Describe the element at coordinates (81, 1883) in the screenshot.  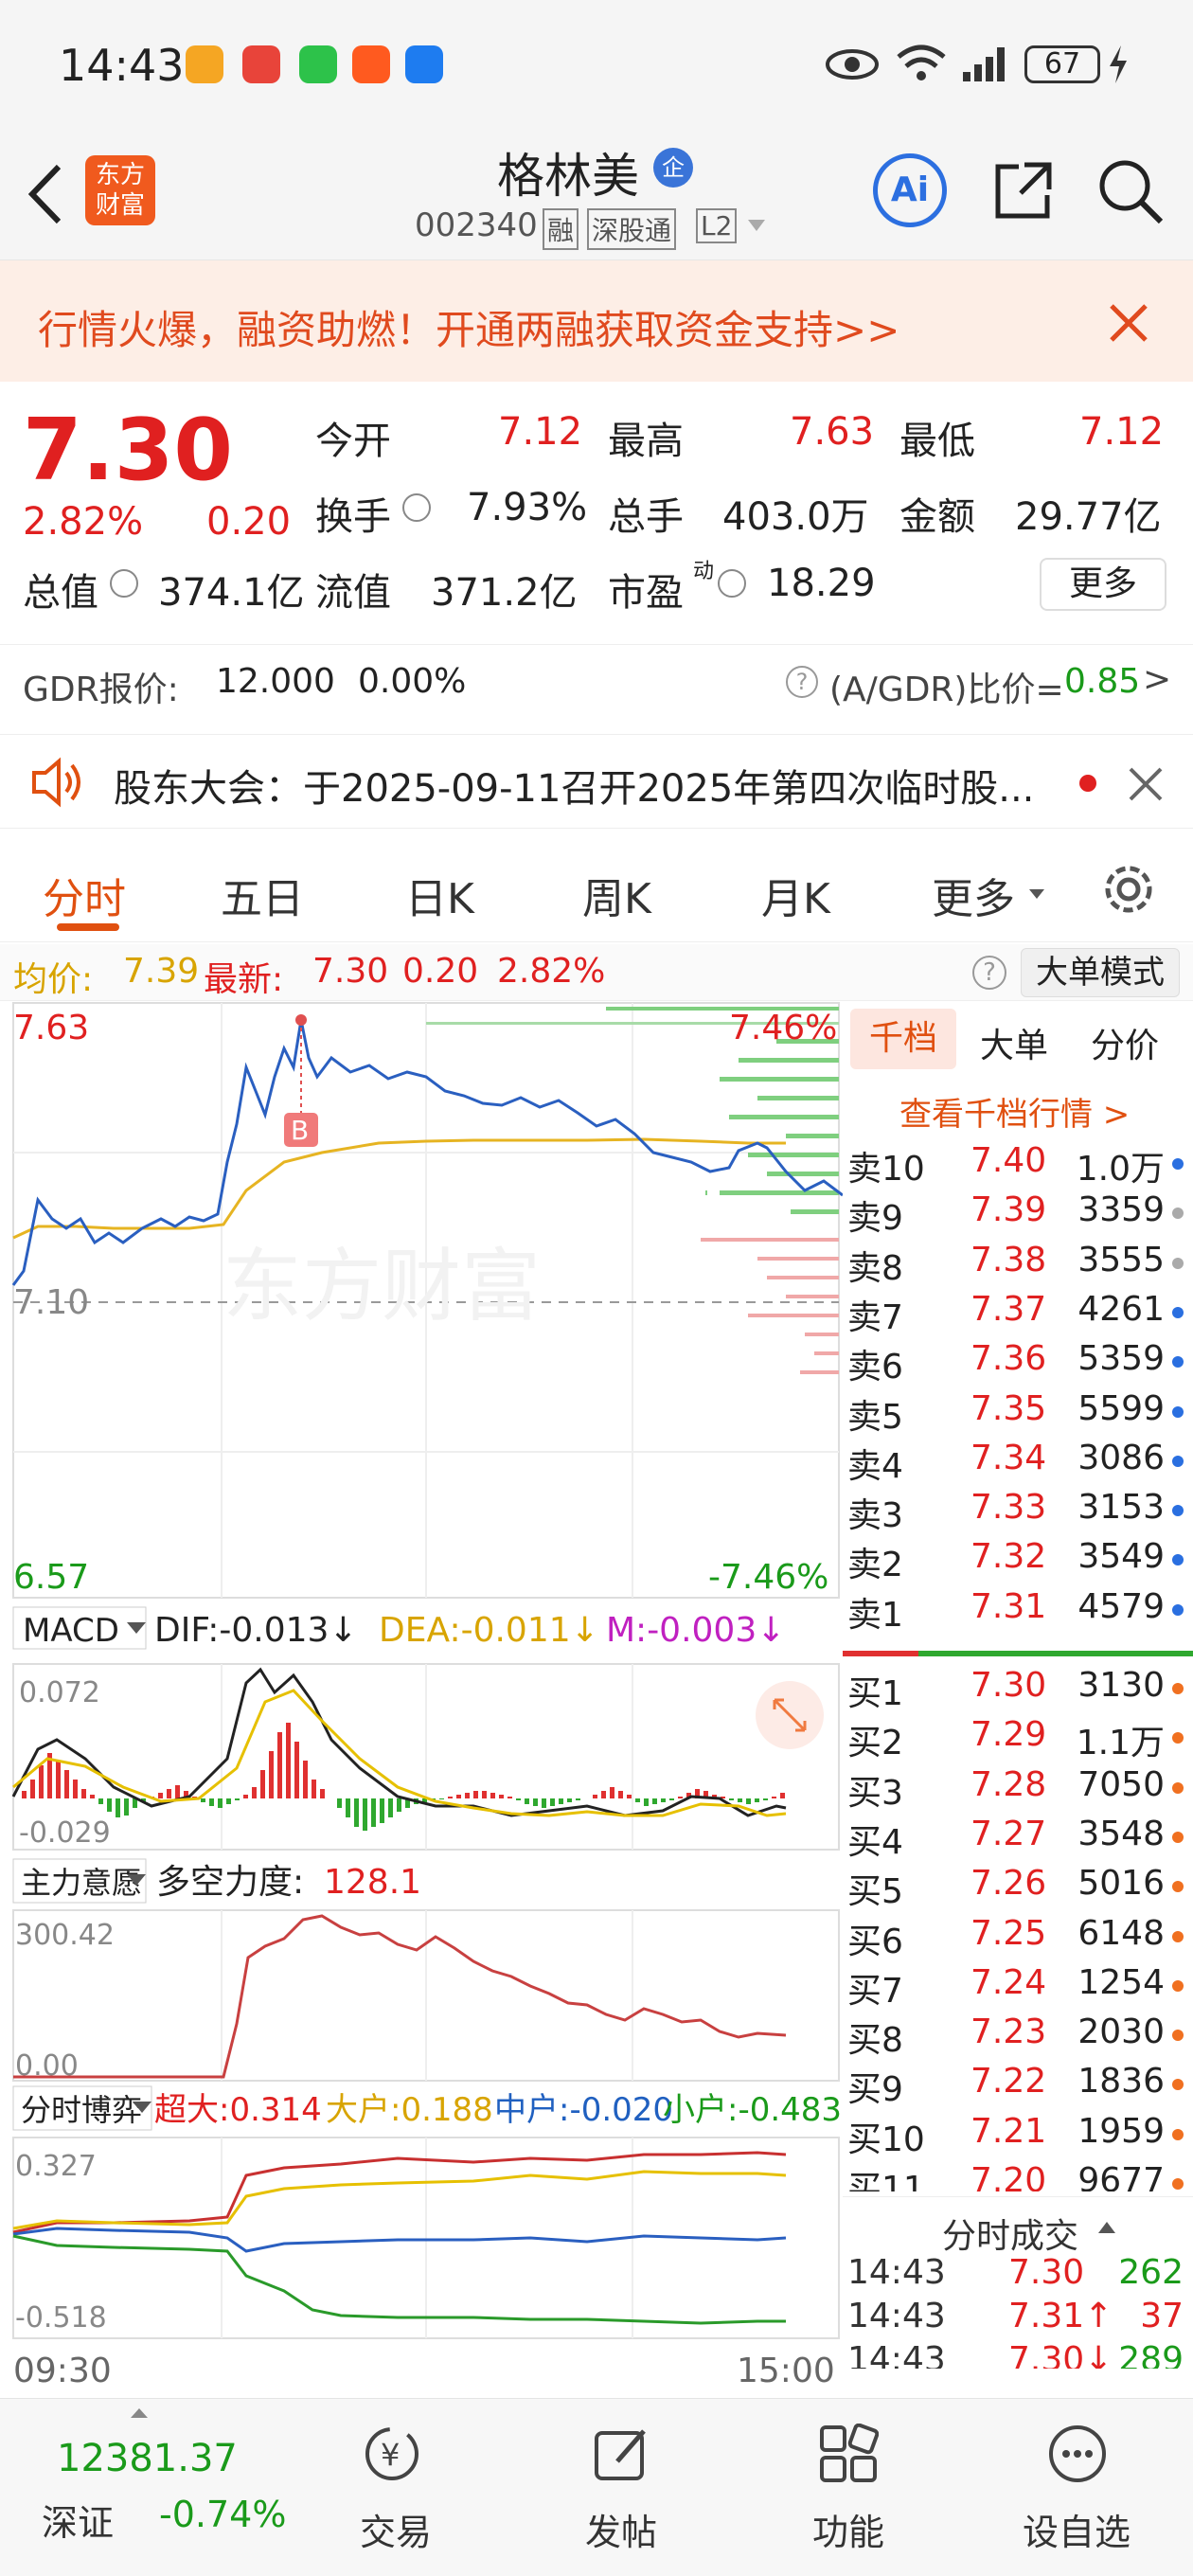
I see `main-force-selector: 主力意愿` at that location.